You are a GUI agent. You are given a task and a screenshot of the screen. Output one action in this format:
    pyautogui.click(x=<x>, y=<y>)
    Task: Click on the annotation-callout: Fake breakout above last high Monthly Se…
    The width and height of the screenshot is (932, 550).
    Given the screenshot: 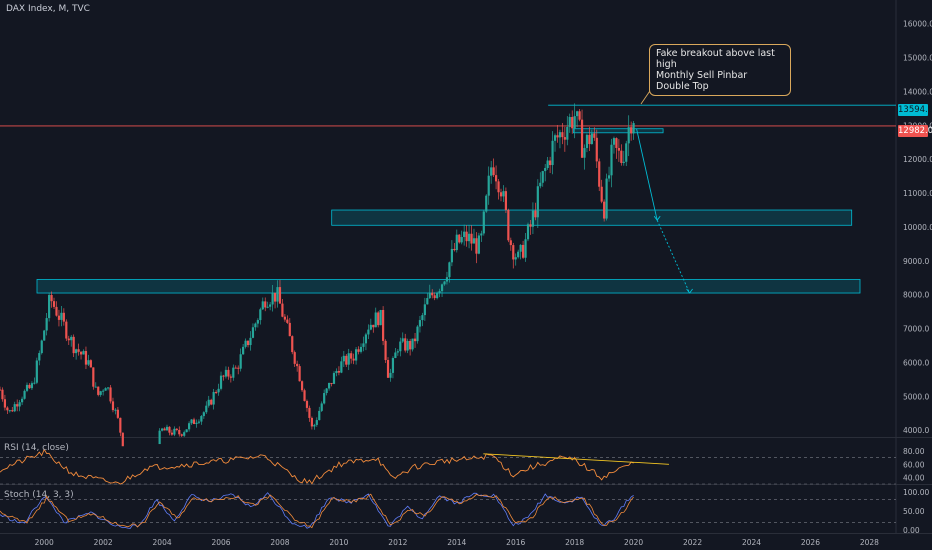 What is the action you would take?
    pyautogui.click(x=720, y=70)
    